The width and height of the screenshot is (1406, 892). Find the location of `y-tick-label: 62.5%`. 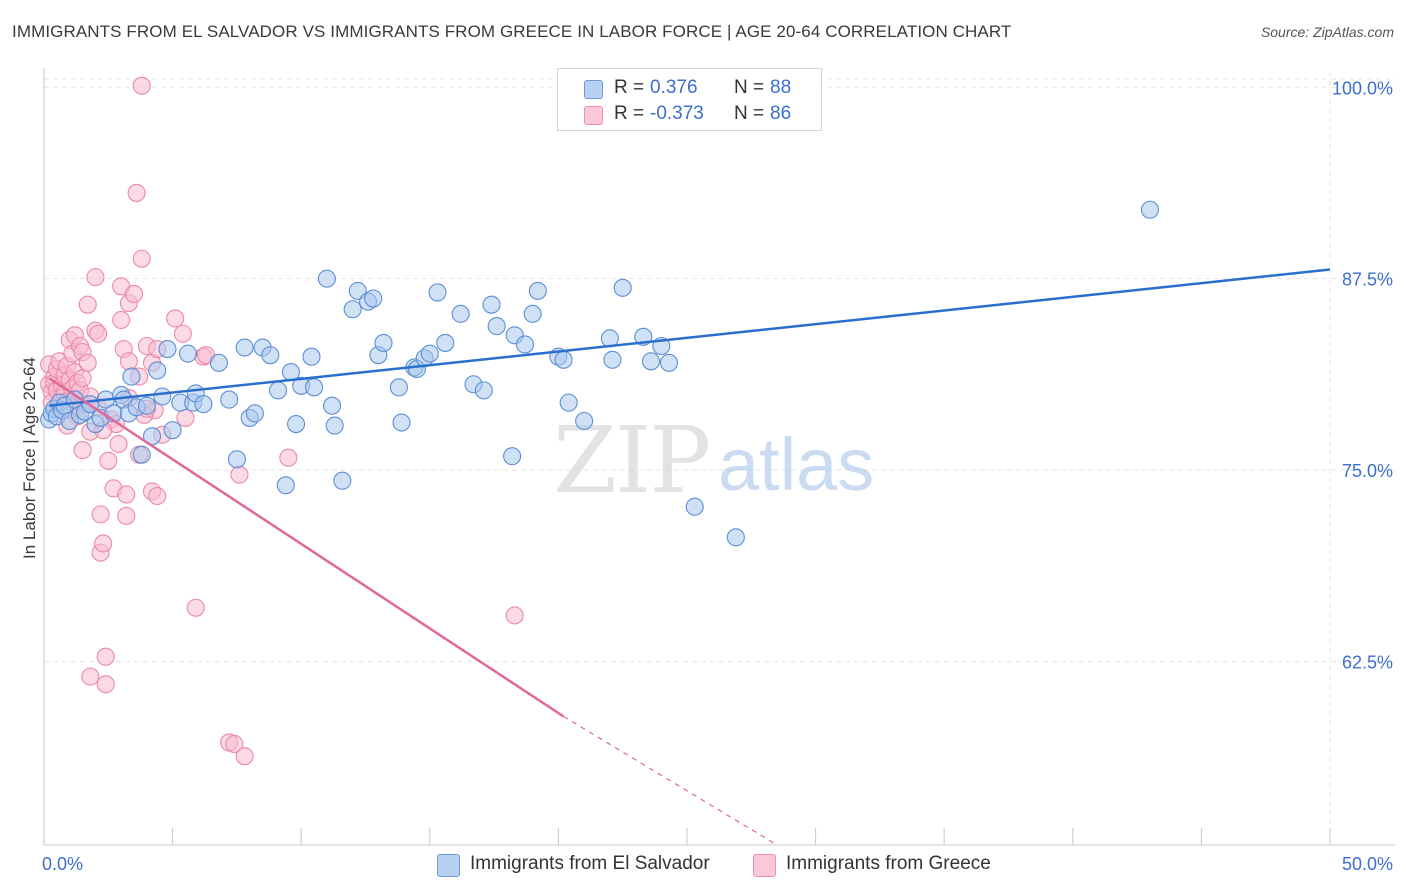

y-tick-label: 62.5% is located at coordinates (1367, 662).